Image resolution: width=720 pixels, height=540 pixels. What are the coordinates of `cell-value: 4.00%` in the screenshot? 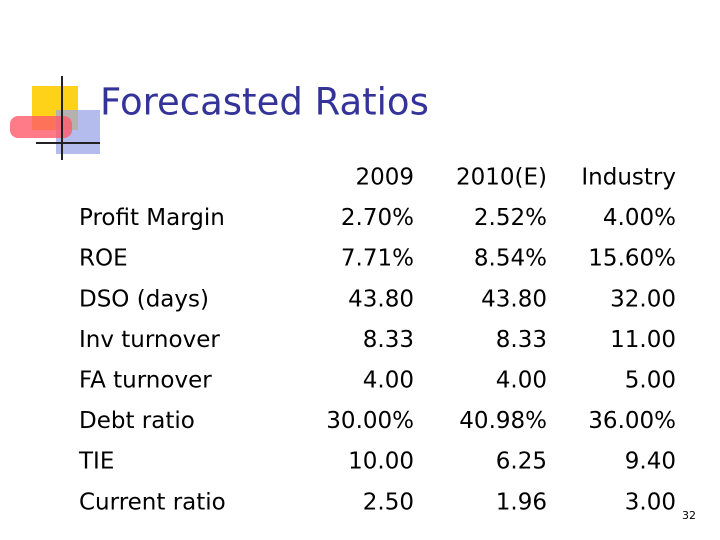 It's located at (639, 218).